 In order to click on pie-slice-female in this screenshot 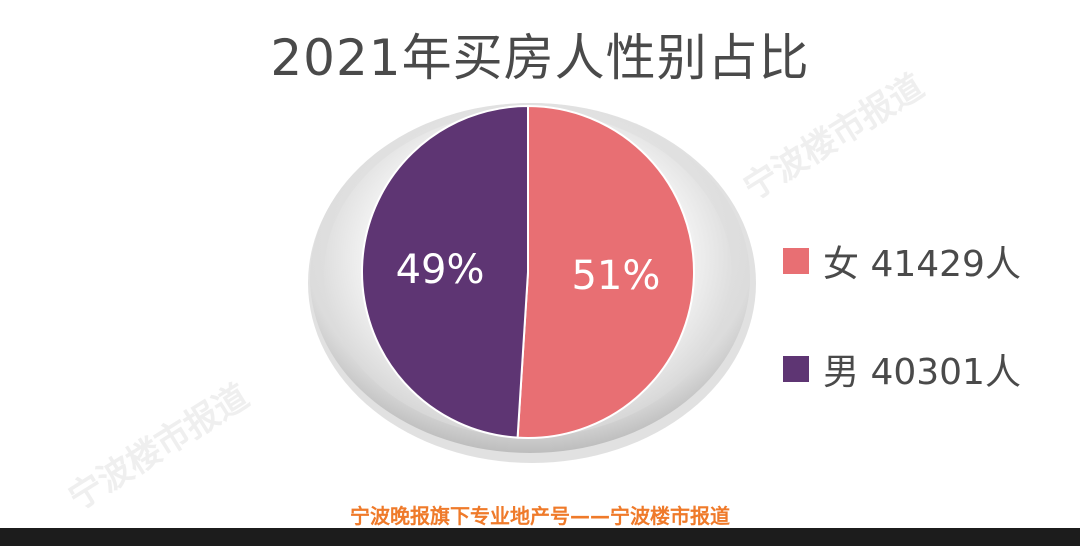, I will do `click(605, 271)`.